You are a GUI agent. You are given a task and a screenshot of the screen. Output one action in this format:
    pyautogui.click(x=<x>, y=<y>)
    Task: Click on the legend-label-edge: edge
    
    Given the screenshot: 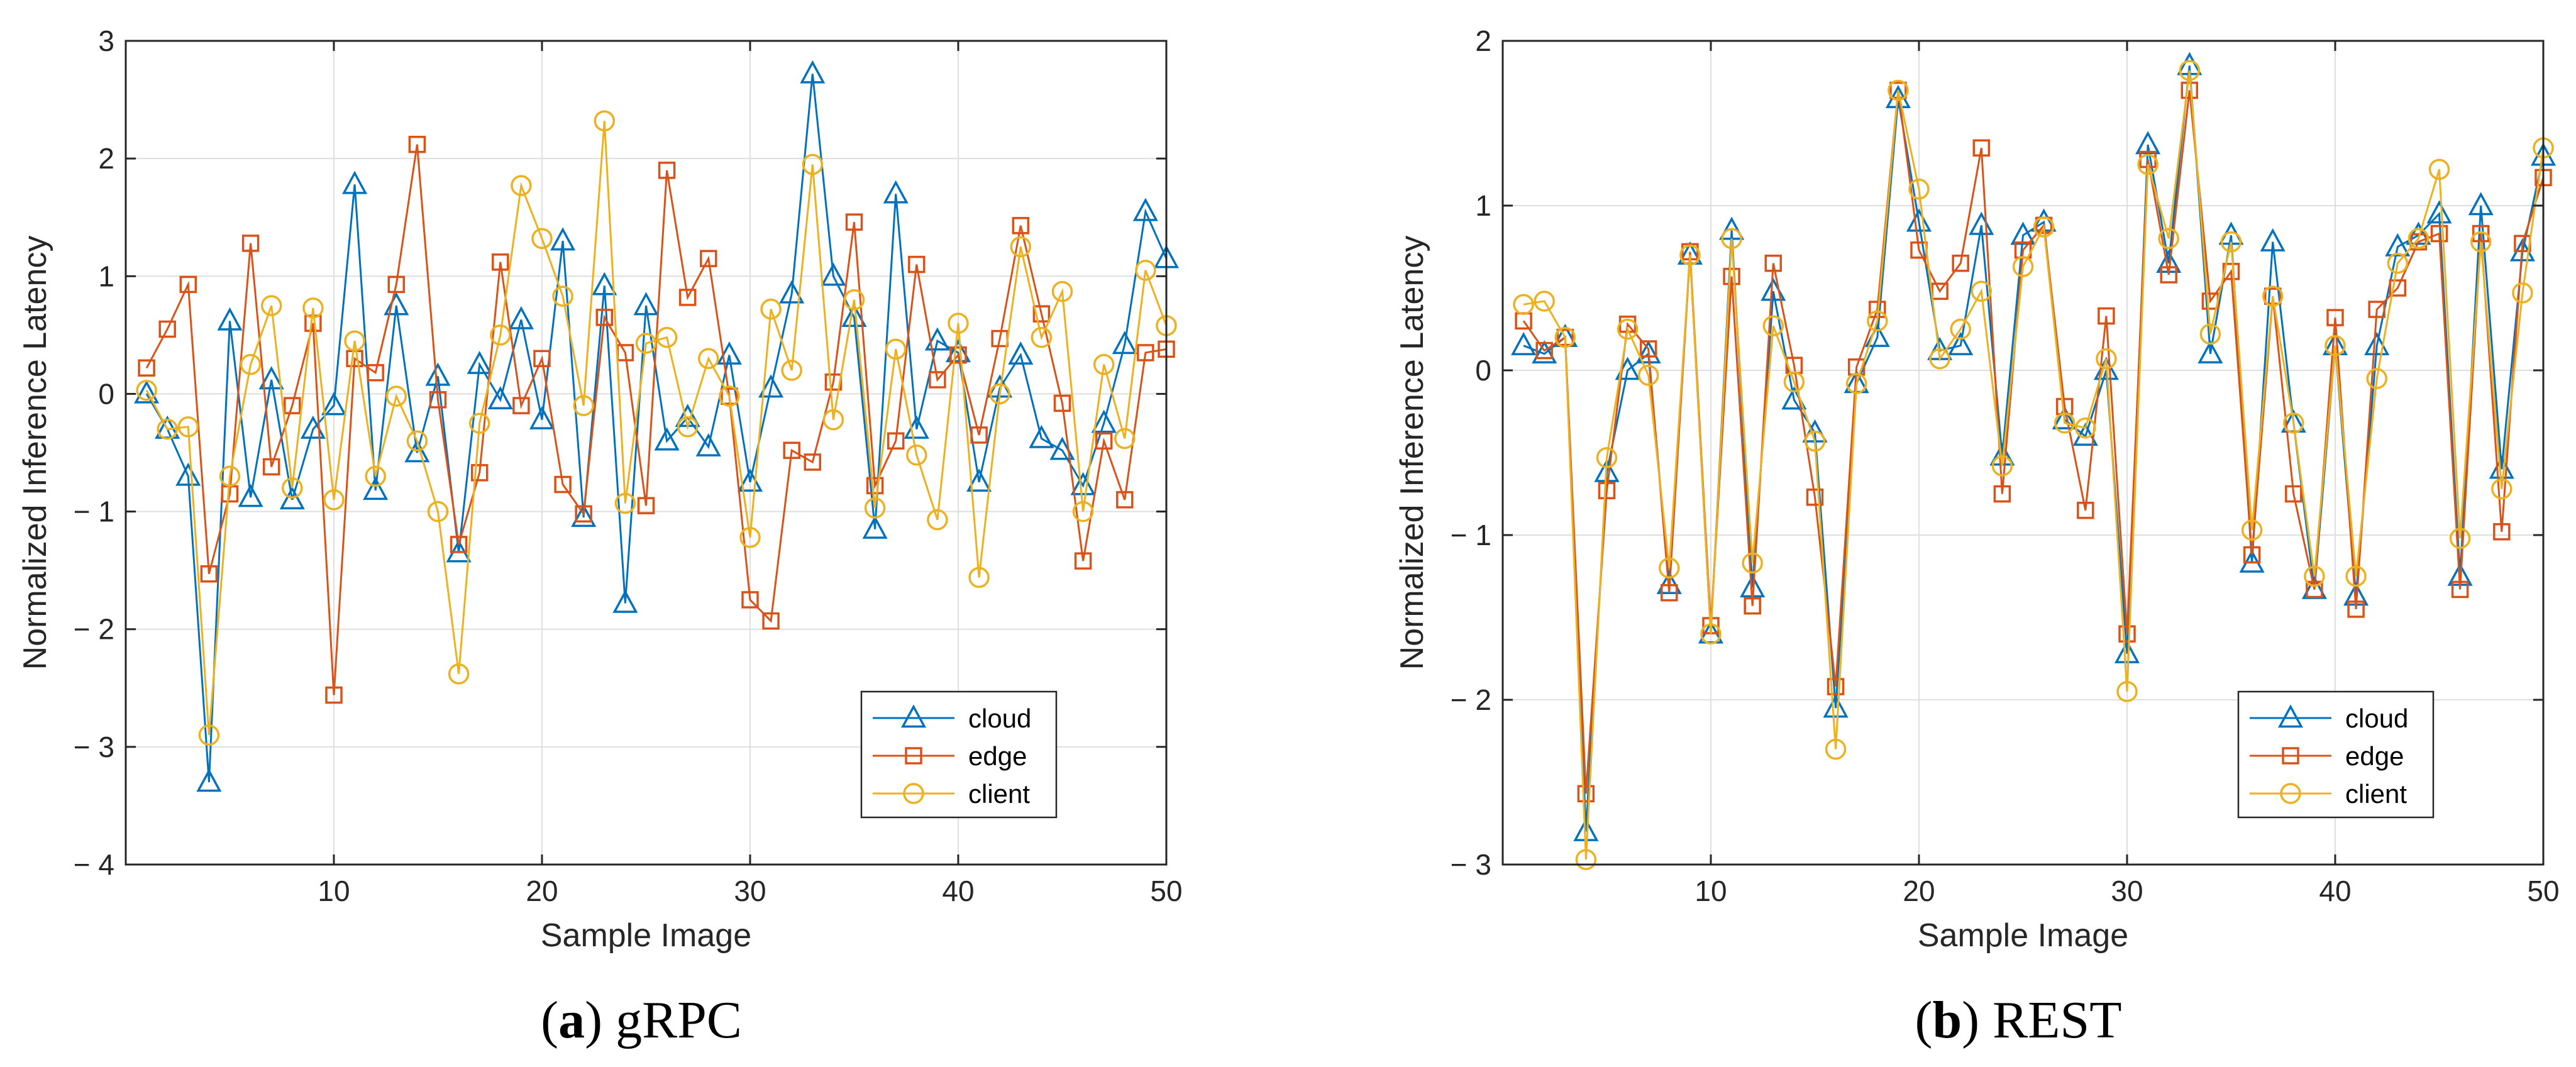 What is the action you would take?
    pyautogui.click(x=997, y=756)
    